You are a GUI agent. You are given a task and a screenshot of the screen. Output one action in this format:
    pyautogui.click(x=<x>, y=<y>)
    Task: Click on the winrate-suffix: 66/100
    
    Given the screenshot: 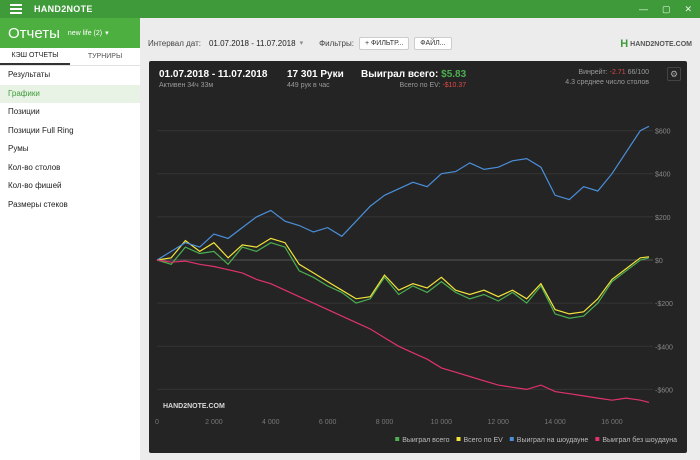 What is the action you would take?
    pyautogui.click(x=638, y=72)
    